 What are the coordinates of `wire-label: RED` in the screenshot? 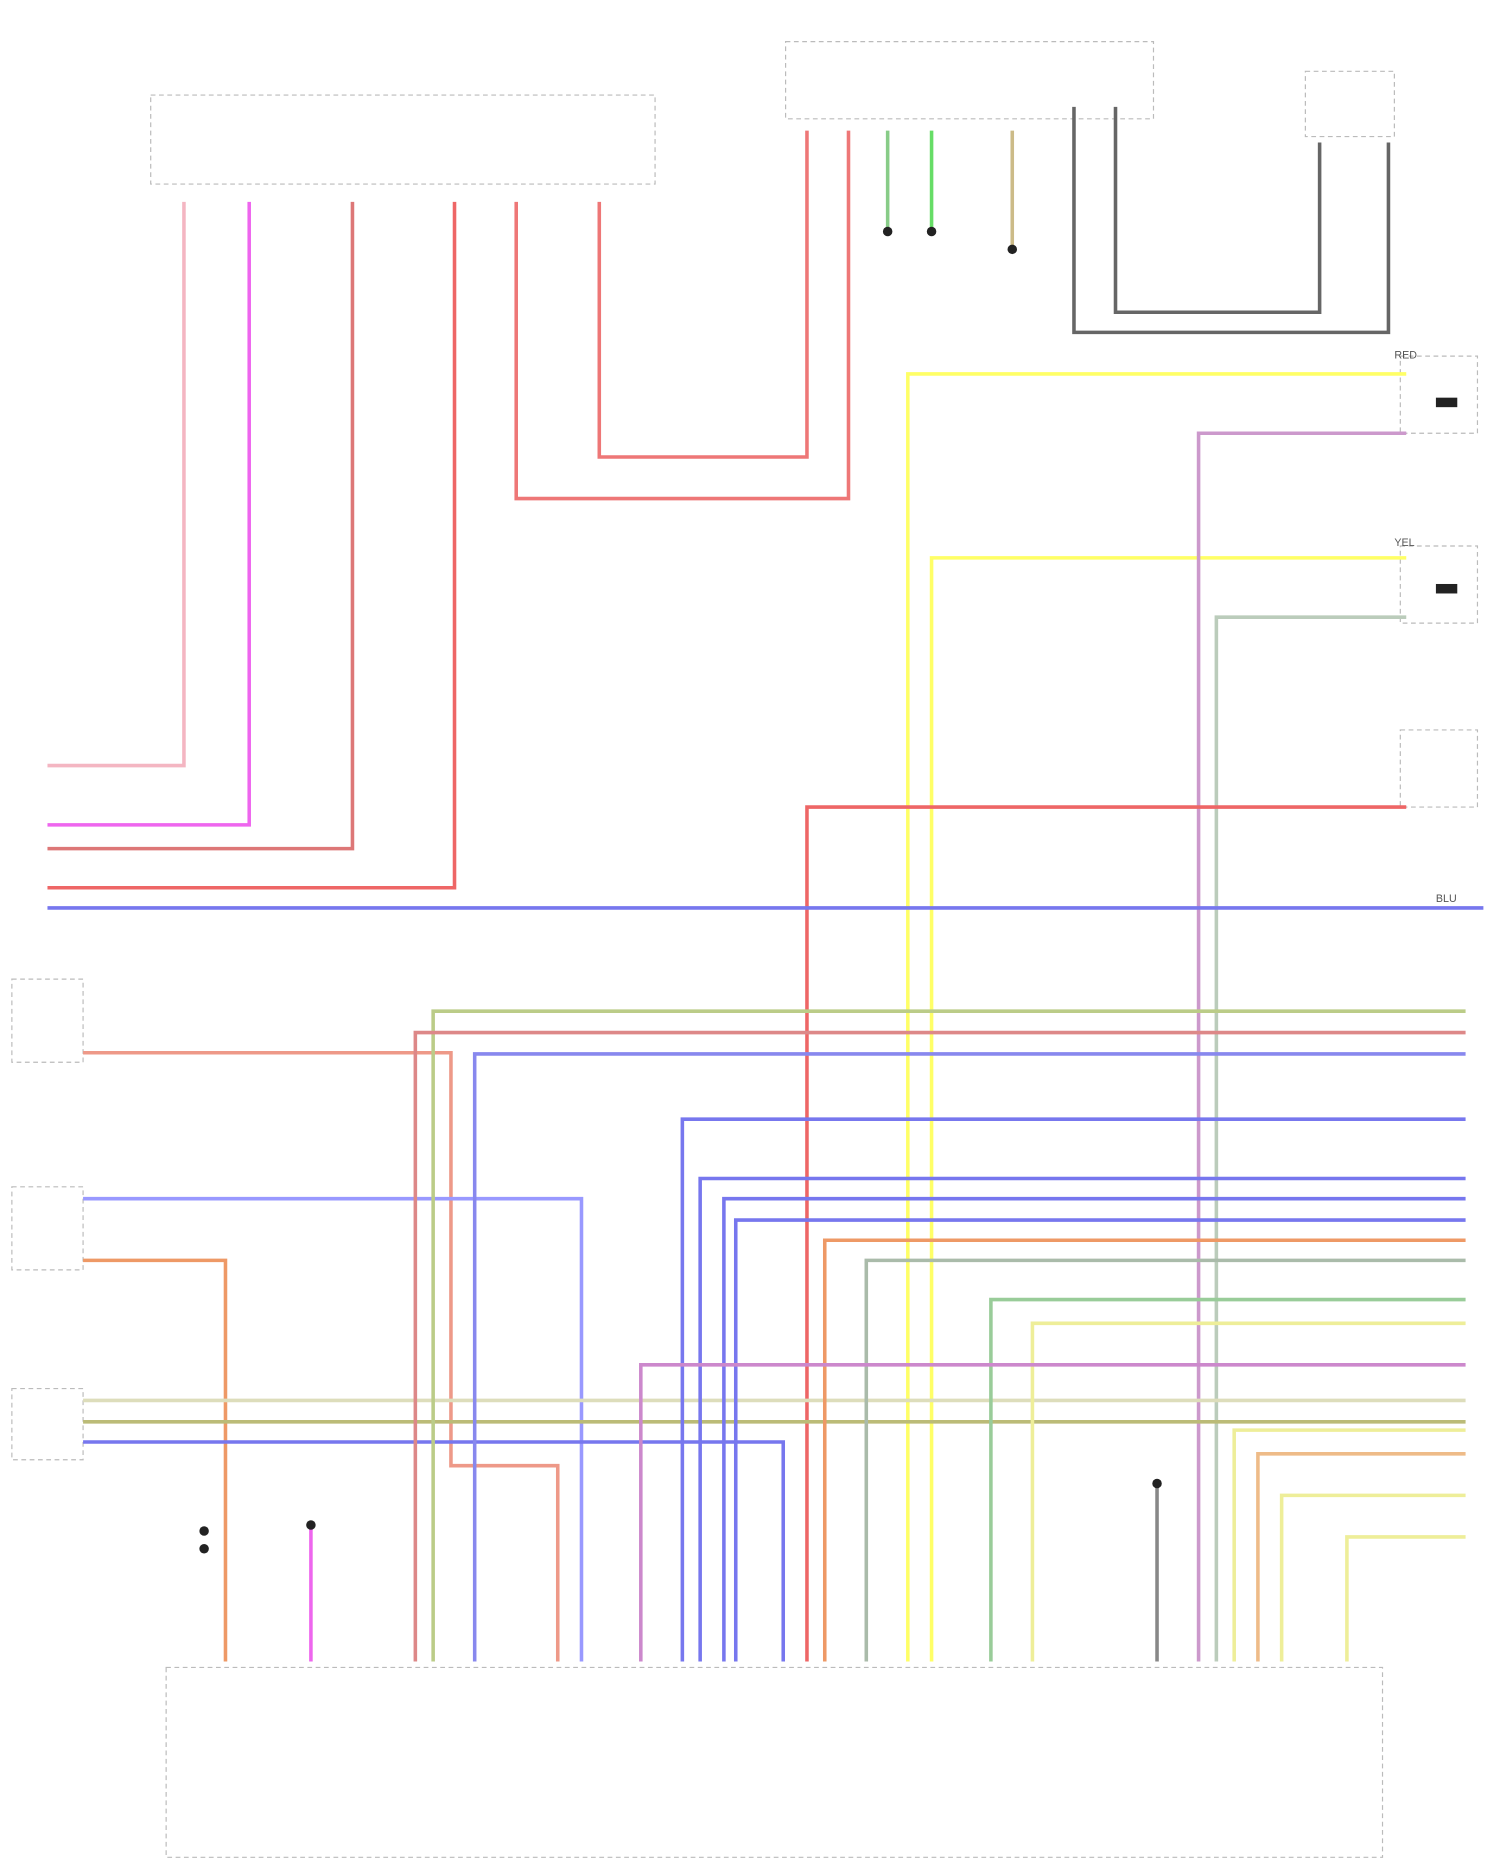 It's located at (1405, 356).